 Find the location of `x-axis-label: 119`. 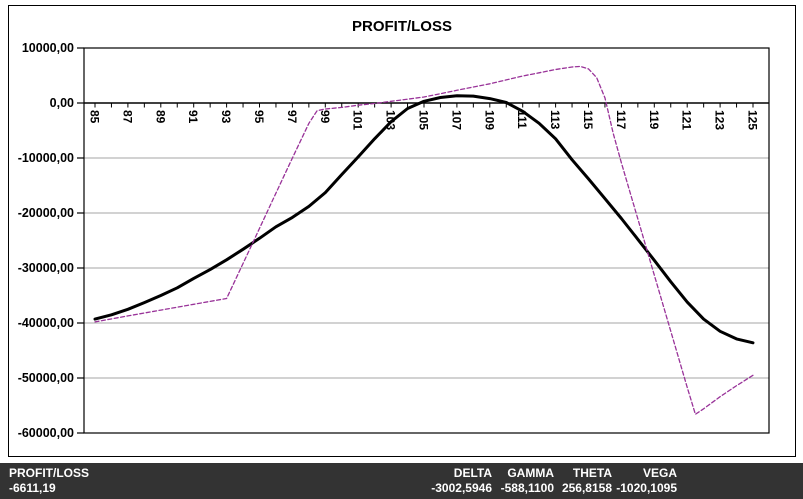

x-axis-label: 119 is located at coordinates (654, 120).